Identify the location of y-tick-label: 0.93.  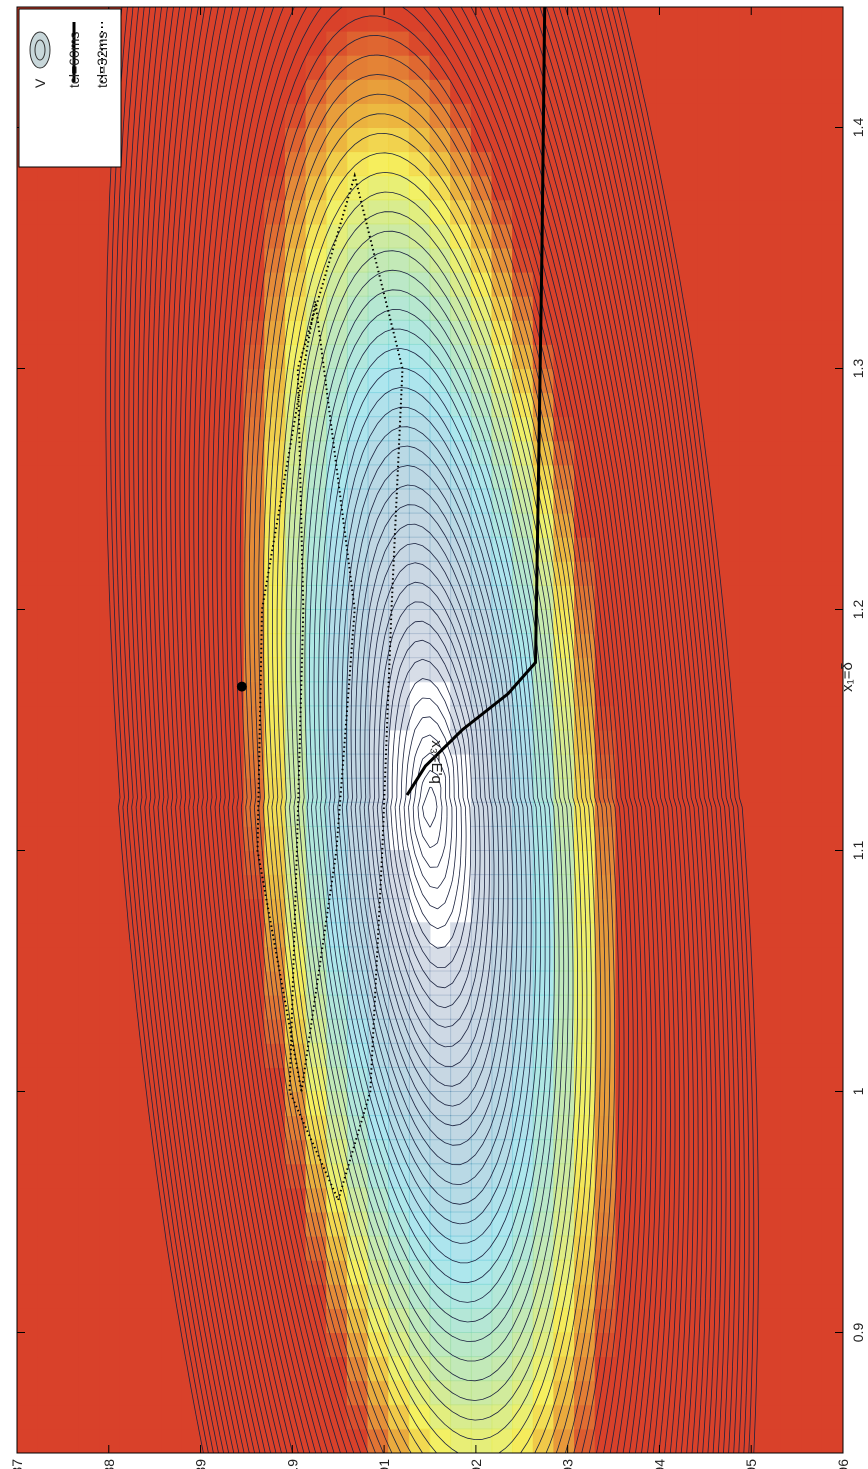
(568, 1464).